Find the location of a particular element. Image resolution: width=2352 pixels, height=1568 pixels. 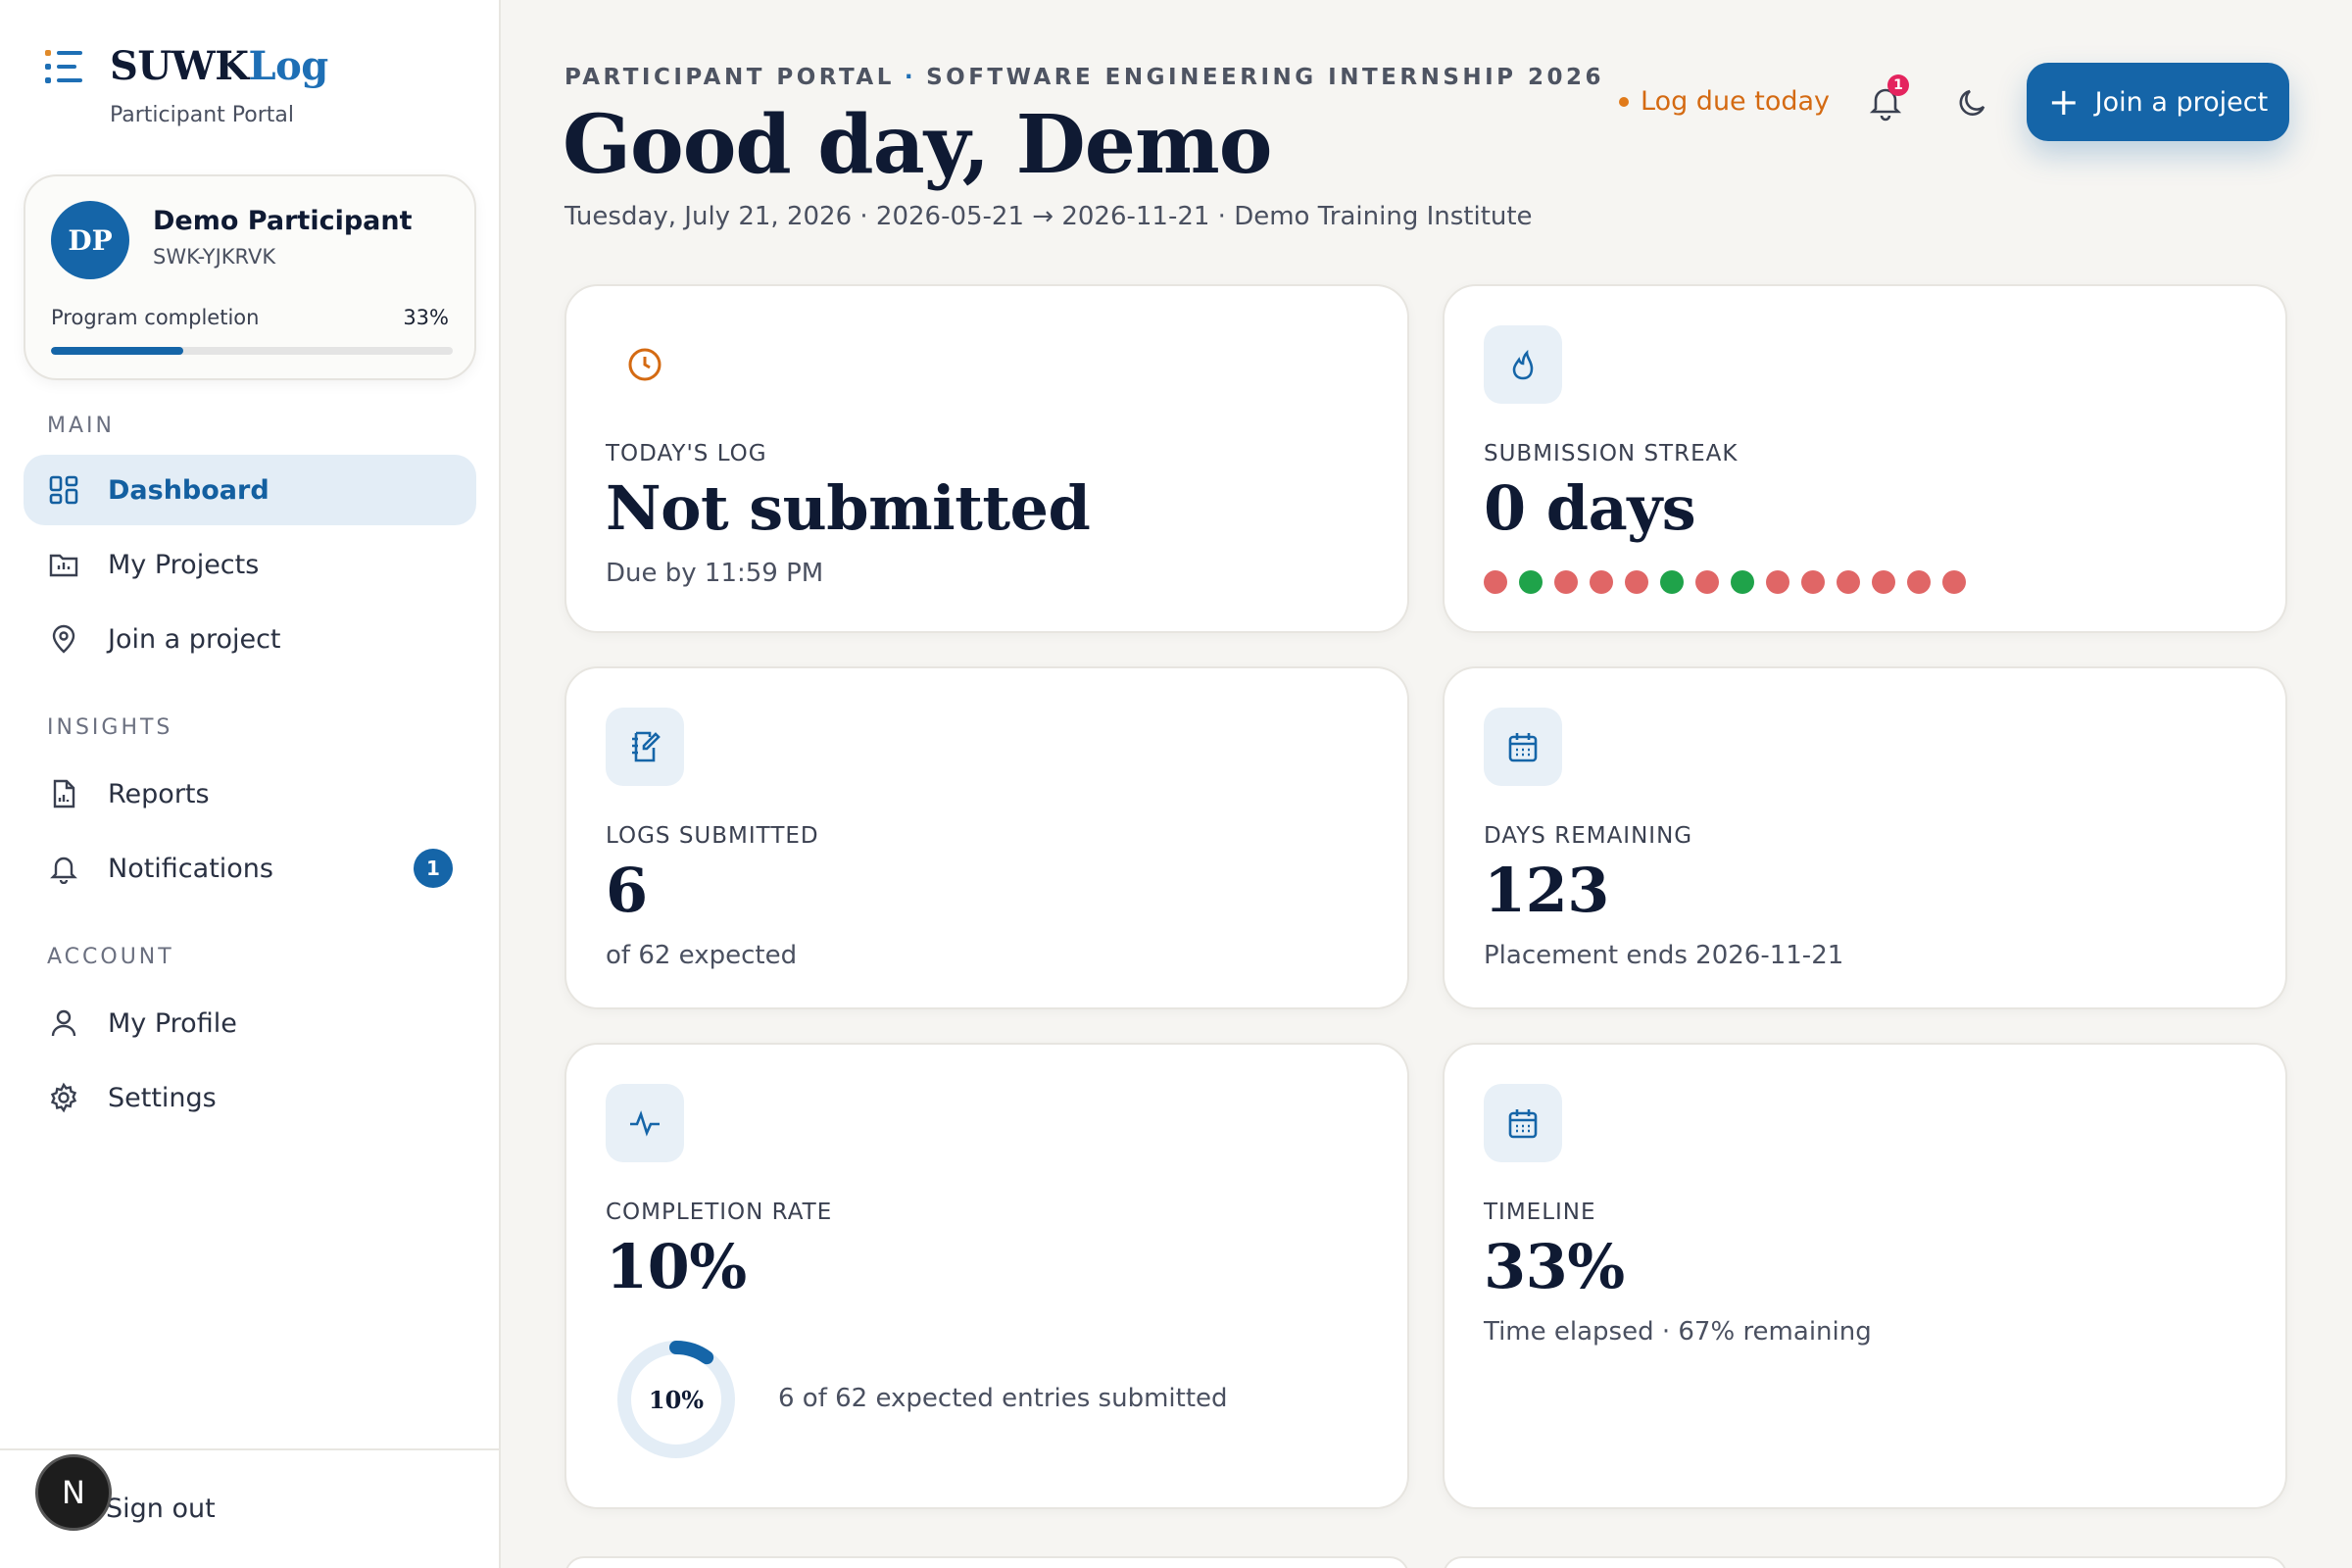

completion-ring: 10% is located at coordinates (676, 1399).